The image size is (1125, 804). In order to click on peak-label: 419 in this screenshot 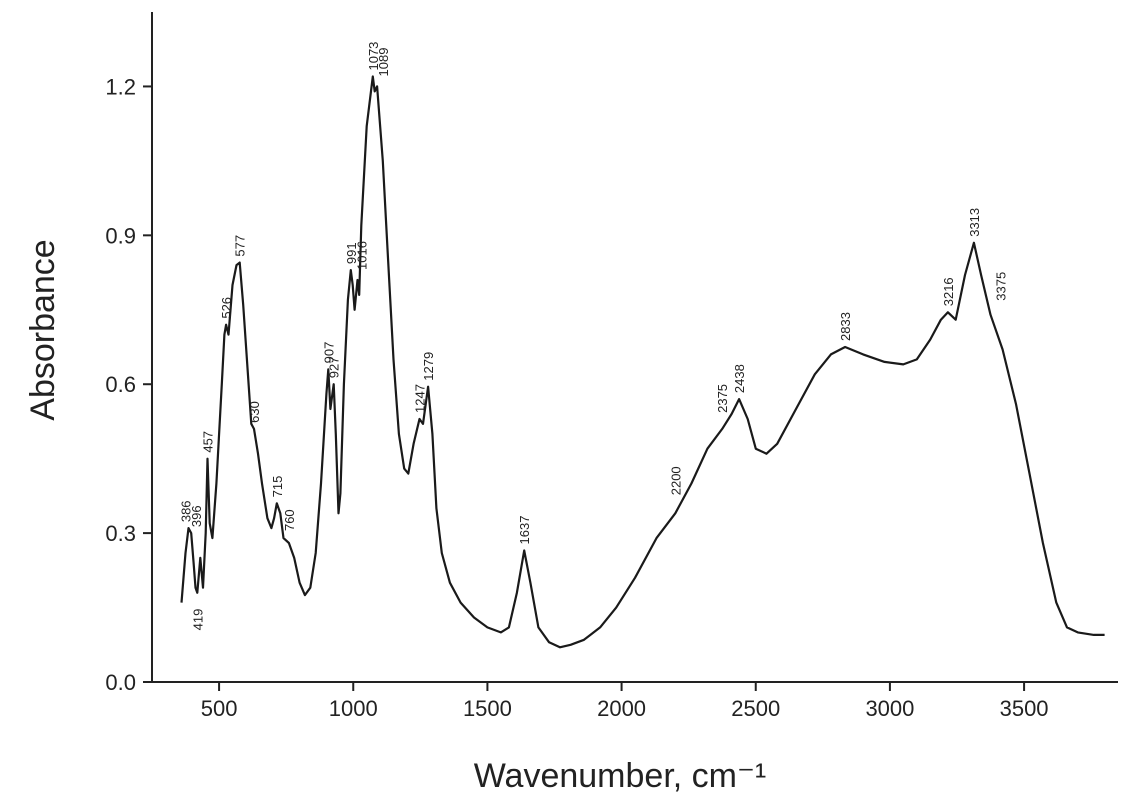, I will do `click(197, 620)`.